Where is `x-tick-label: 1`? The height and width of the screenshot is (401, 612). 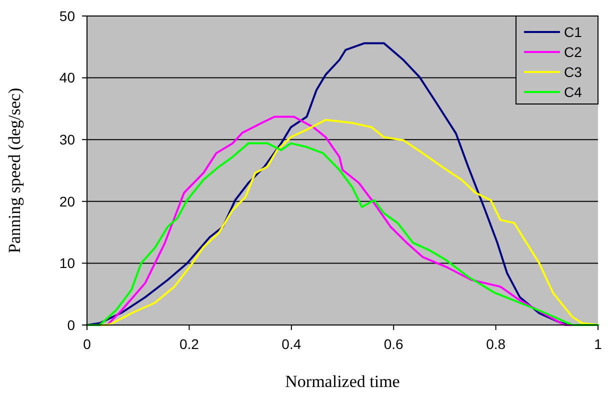
x-tick-label: 1 is located at coordinates (598, 344).